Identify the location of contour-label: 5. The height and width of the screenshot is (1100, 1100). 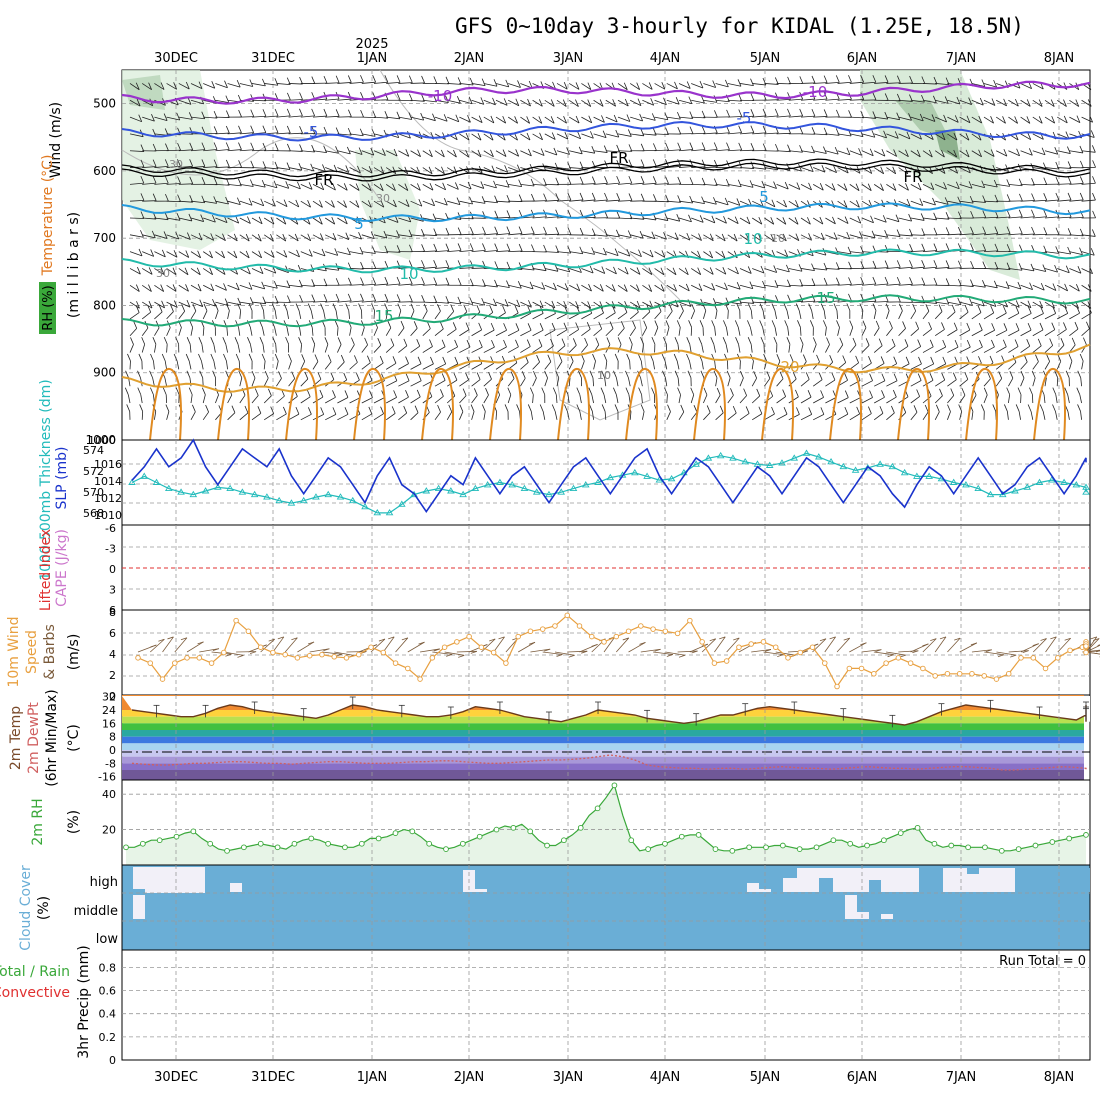
(764, 197).